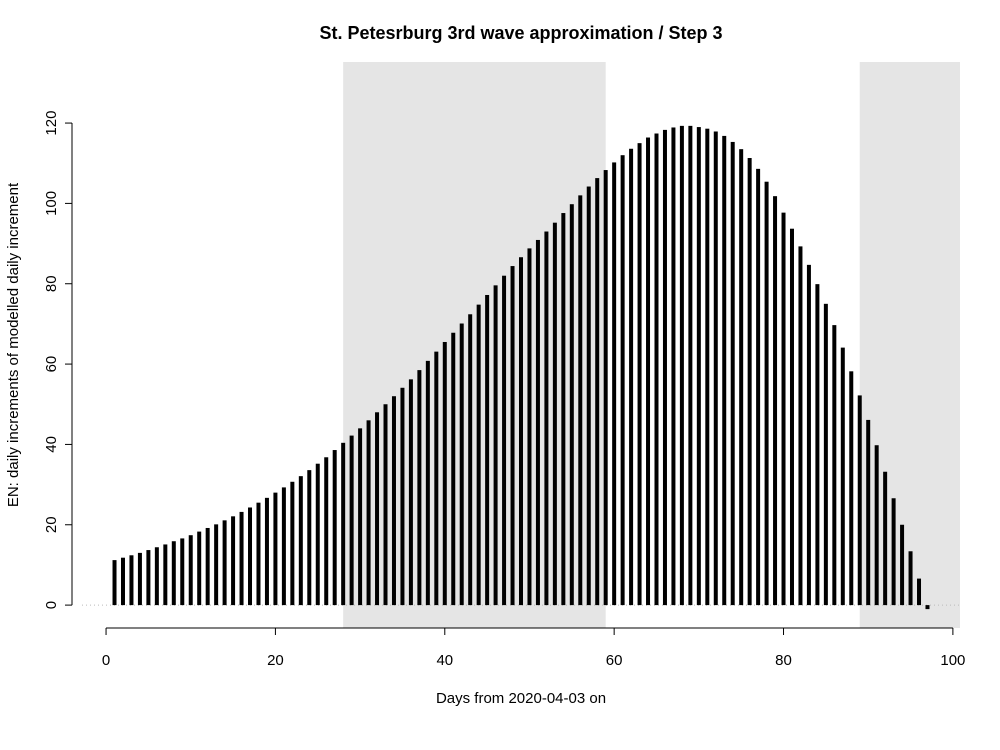 The height and width of the screenshot is (750, 1000). What do you see at coordinates (106, 660) in the screenshot?
I see `x-tick-label: 0` at bounding box center [106, 660].